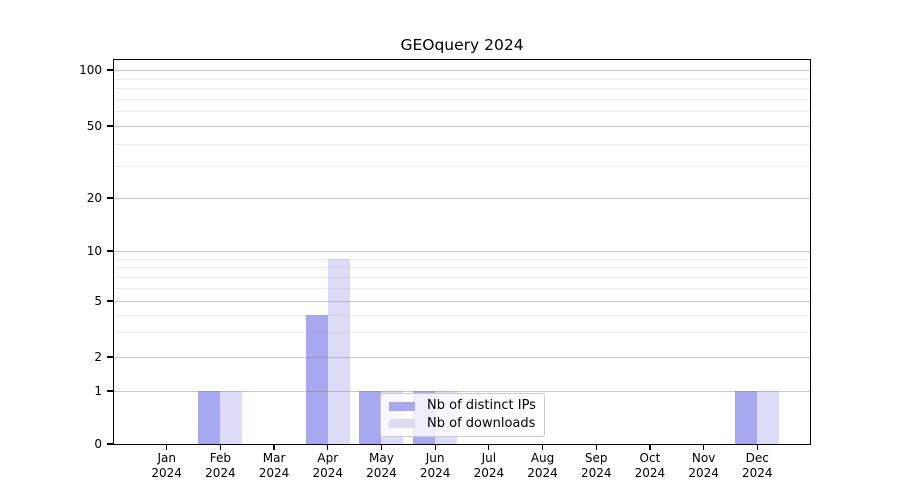 The width and height of the screenshot is (900, 500). I want to click on x-label-month: Oct, so click(650, 458).